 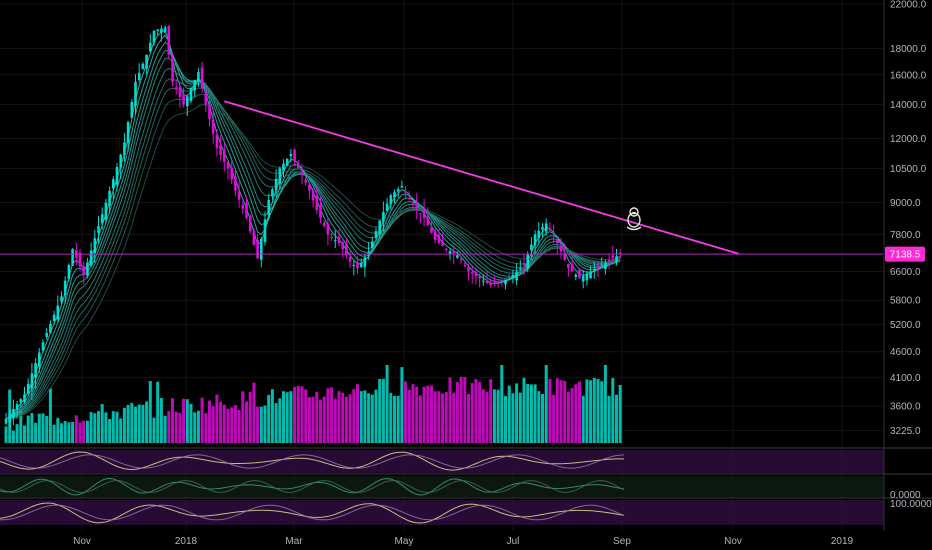 What do you see at coordinates (905, 272) in the screenshot?
I see `price-tick-label: 6600.0` at bounding box center [905, 272].